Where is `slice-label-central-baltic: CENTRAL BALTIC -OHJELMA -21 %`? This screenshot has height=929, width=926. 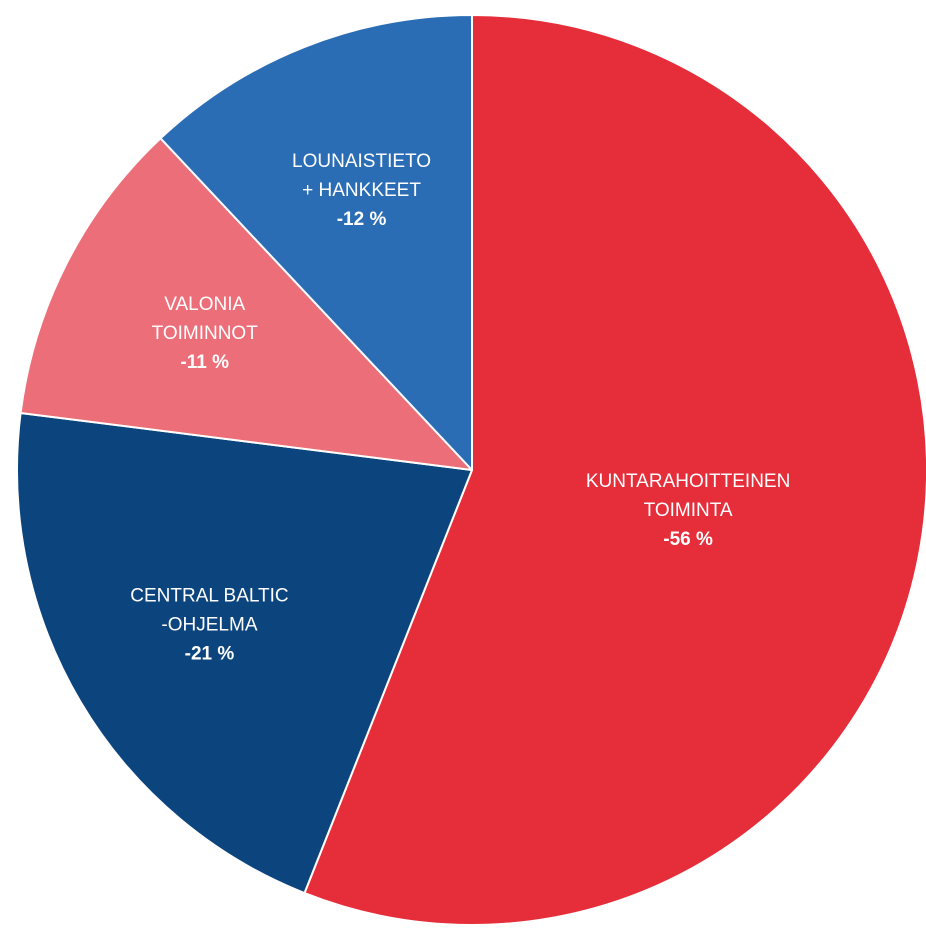
slice-label-central-baltic: CENTRAL BALTIC -OHJELMA -21 % is located at coordinates (209, 624).